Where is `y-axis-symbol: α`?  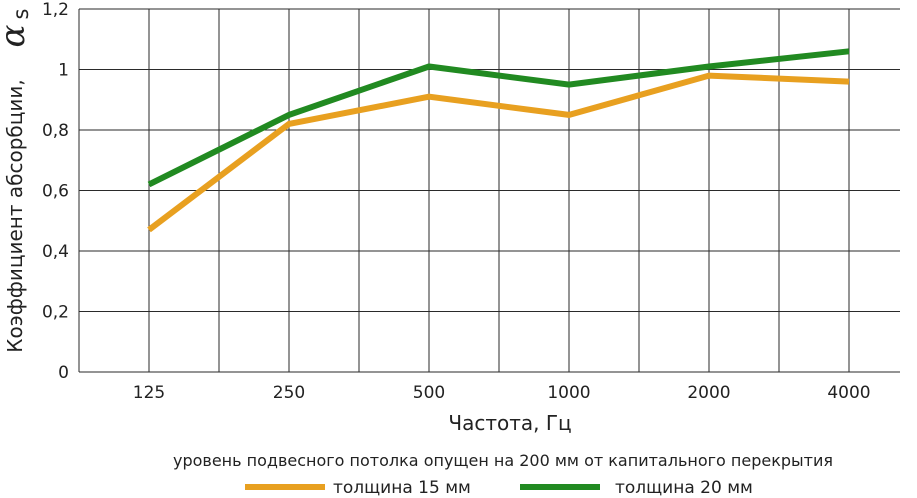 y-axis-symbol: α is located at coordinates (16, 35).